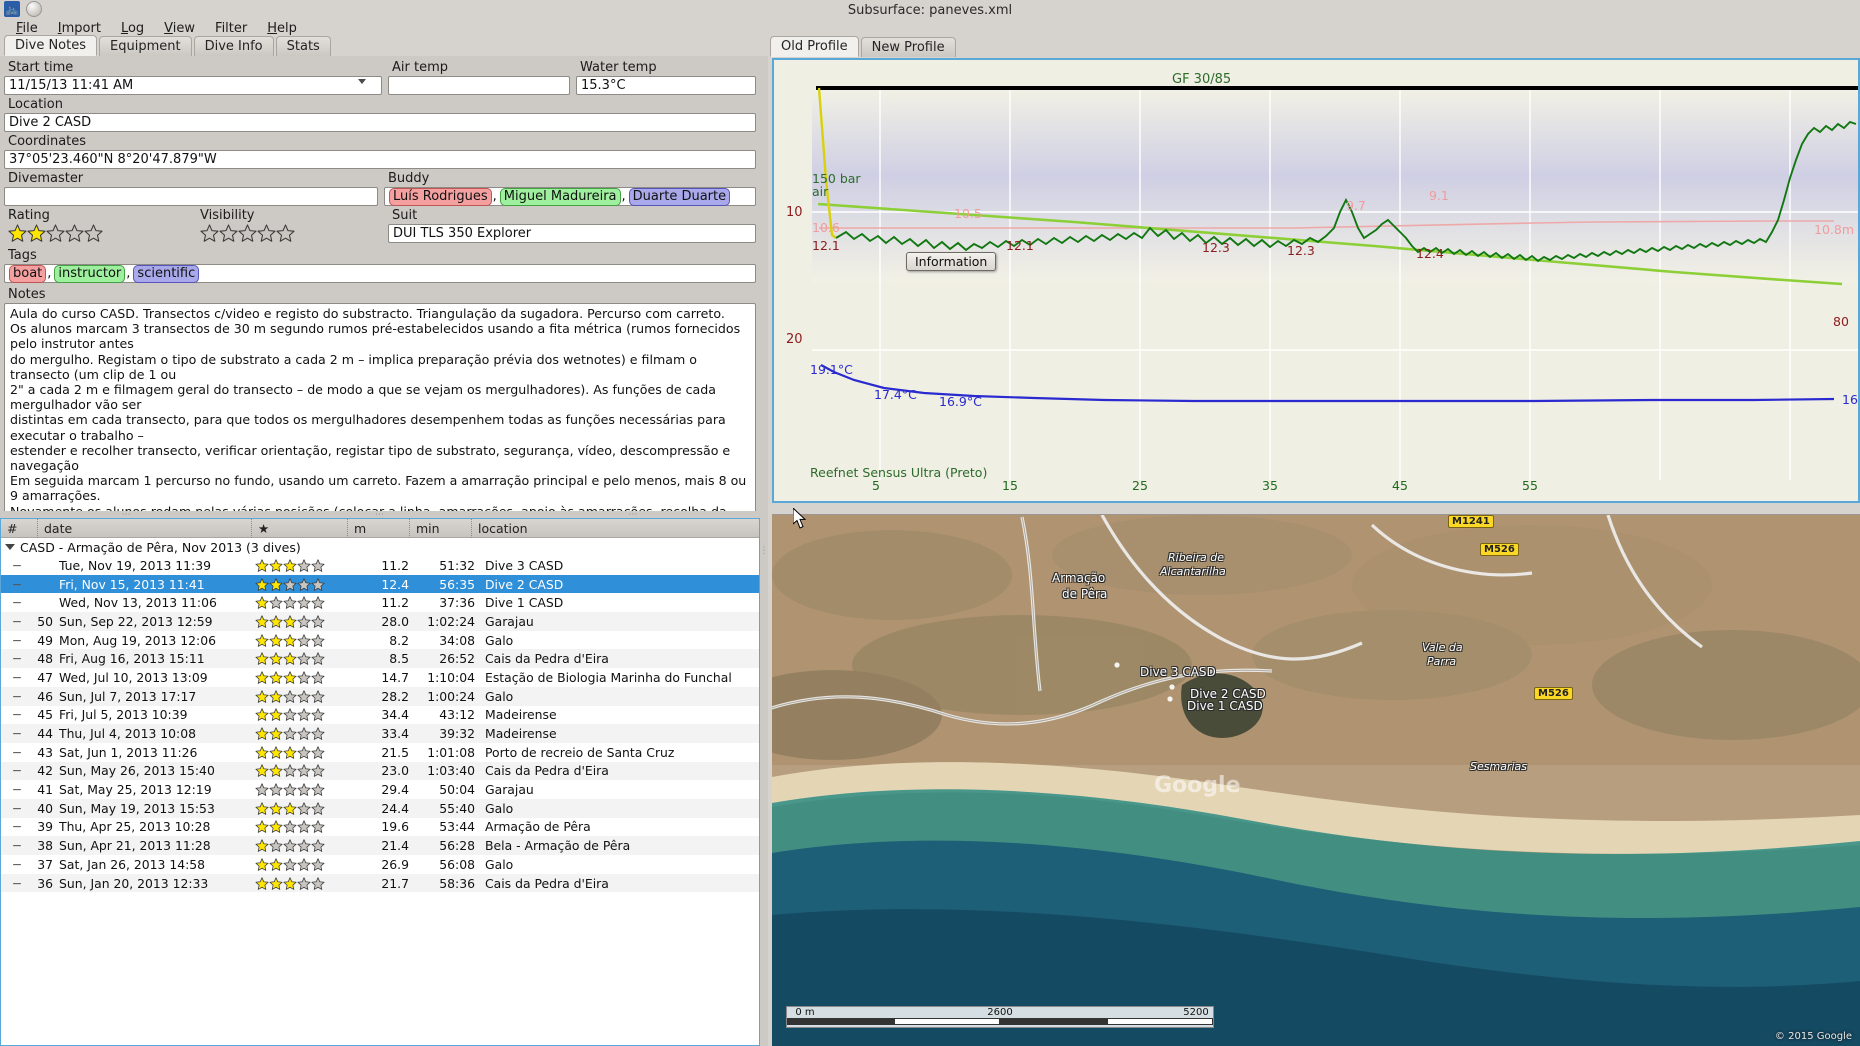  What do you see at coordinates (380, 122) in the screenshot?
I see `location-input: Dive 2 CASD` at bounding box center [380, 122].